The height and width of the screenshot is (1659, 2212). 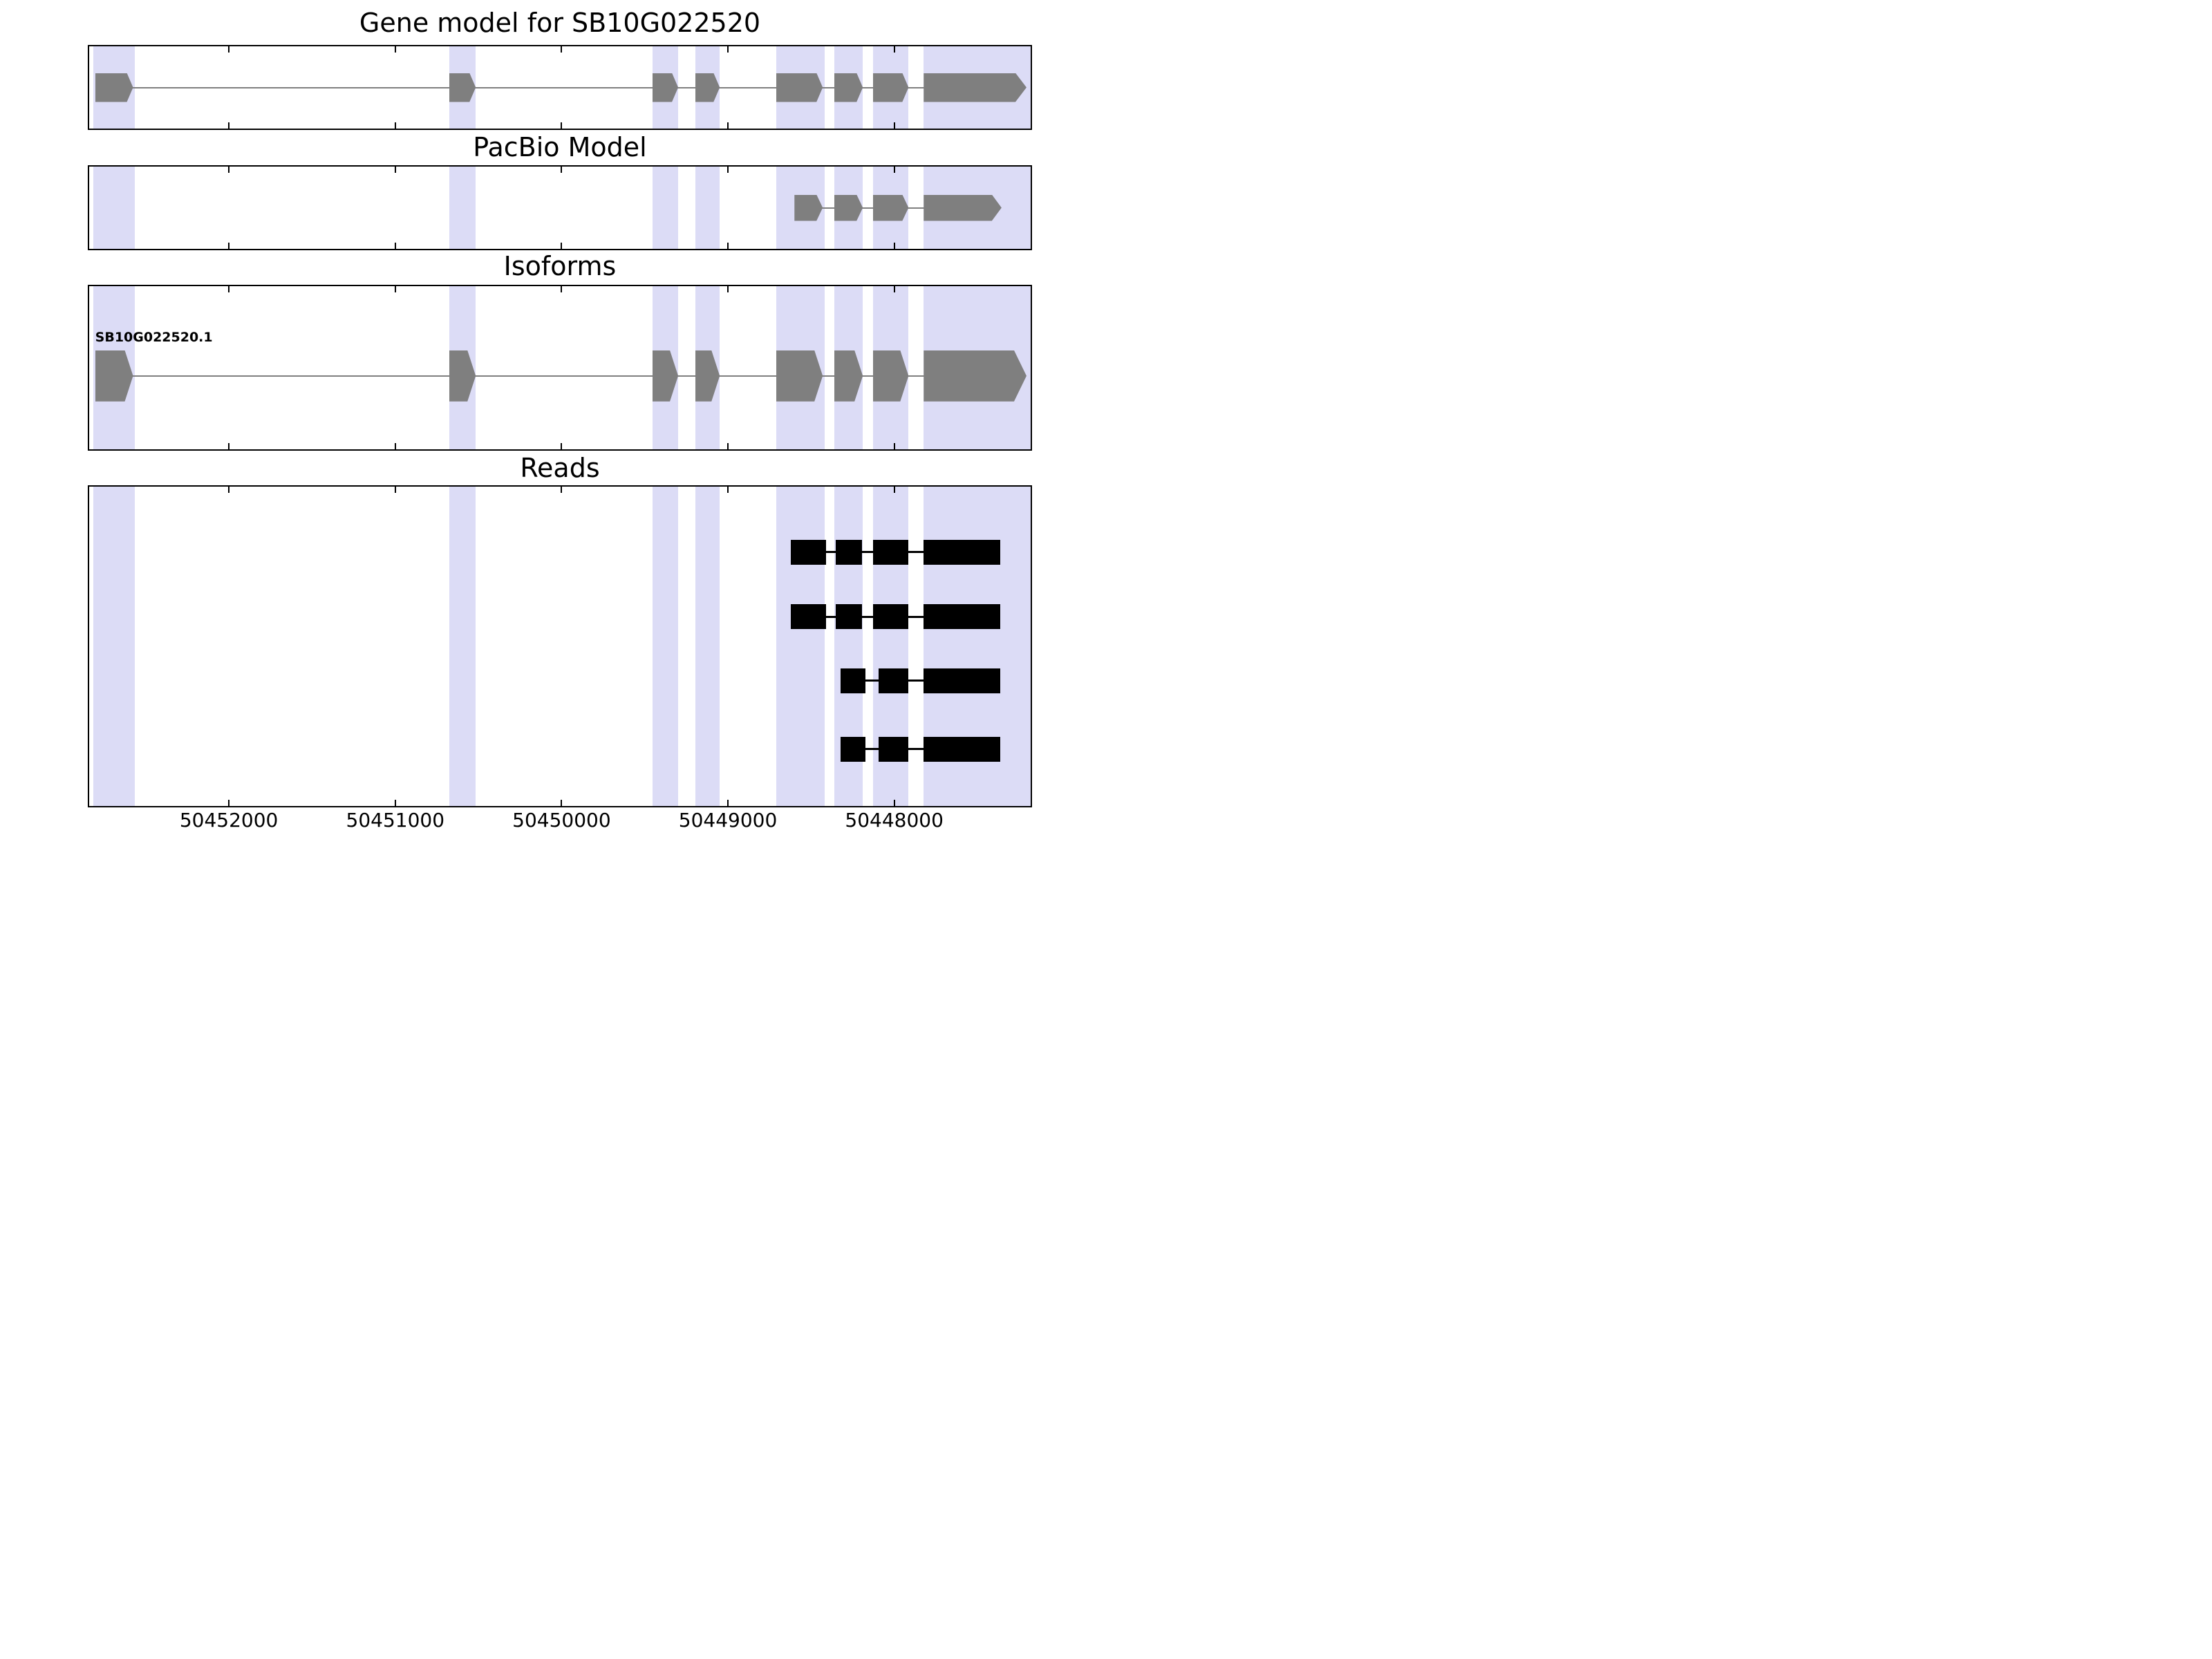 I want to click on pacbio-model-panel, so click(x=560, y=208).